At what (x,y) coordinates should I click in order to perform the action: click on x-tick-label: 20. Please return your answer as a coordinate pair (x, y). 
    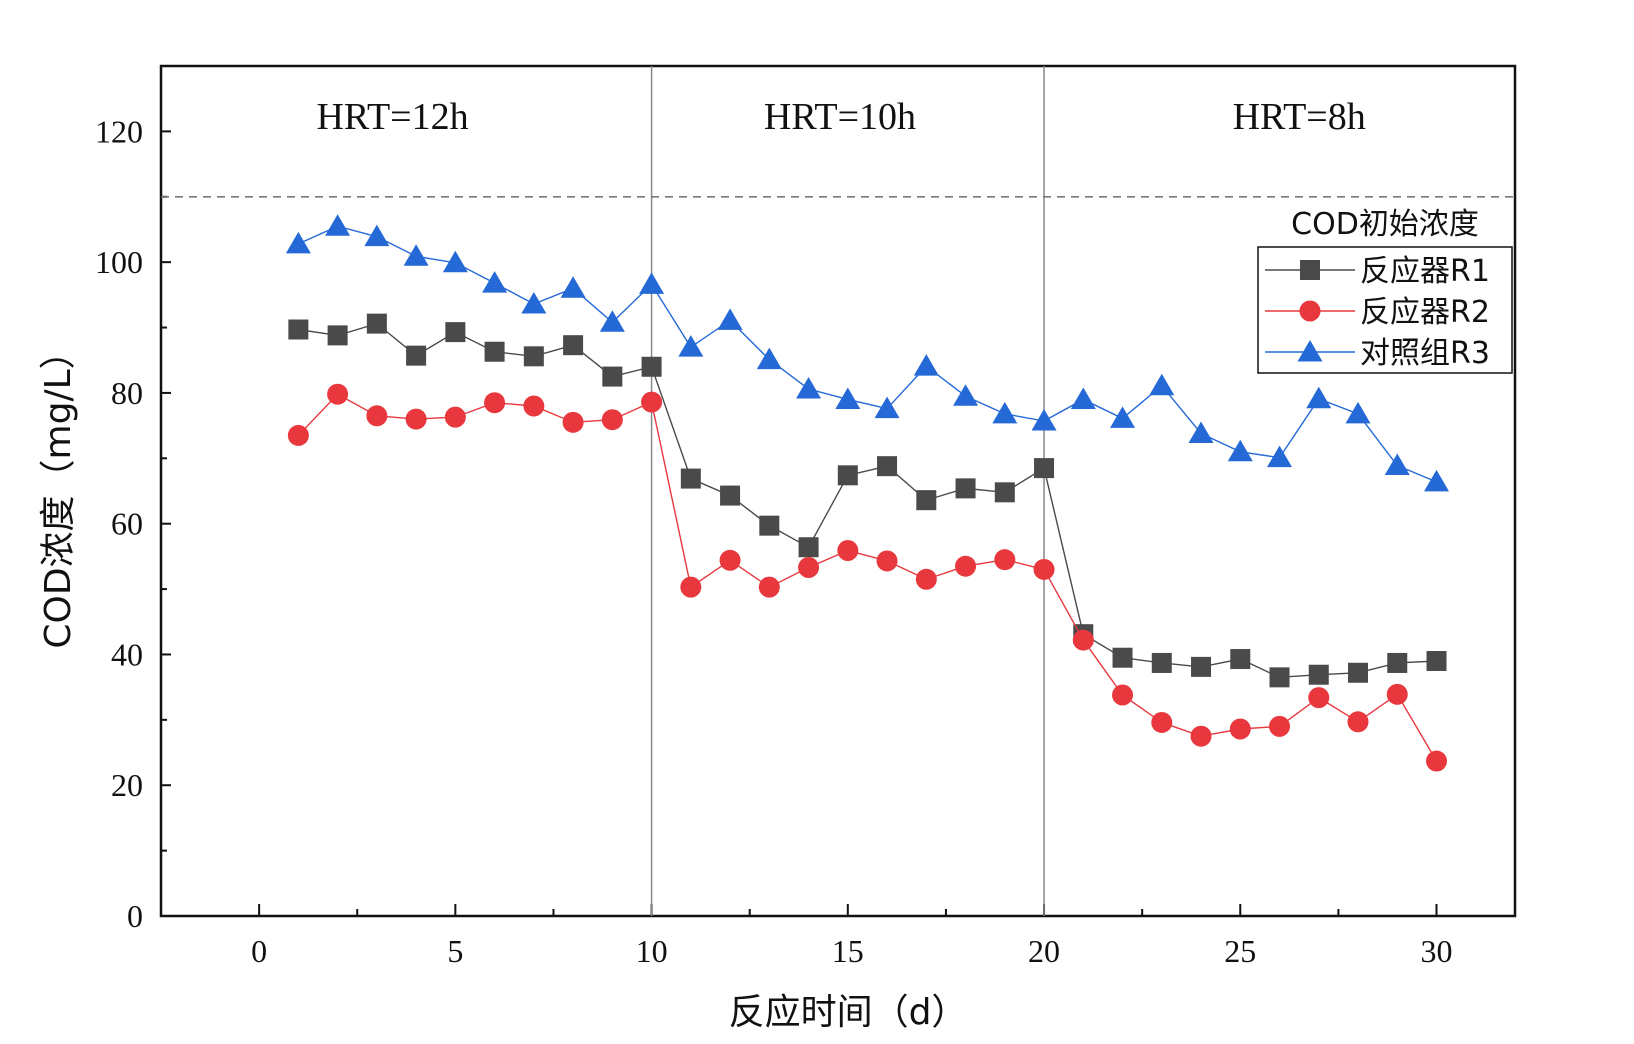
    Looking at the image, I should click on (1044, 951).